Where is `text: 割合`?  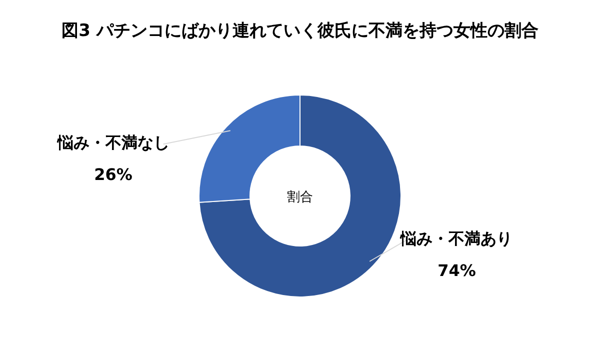 text: 割合 is located at coordinates (300, 197).